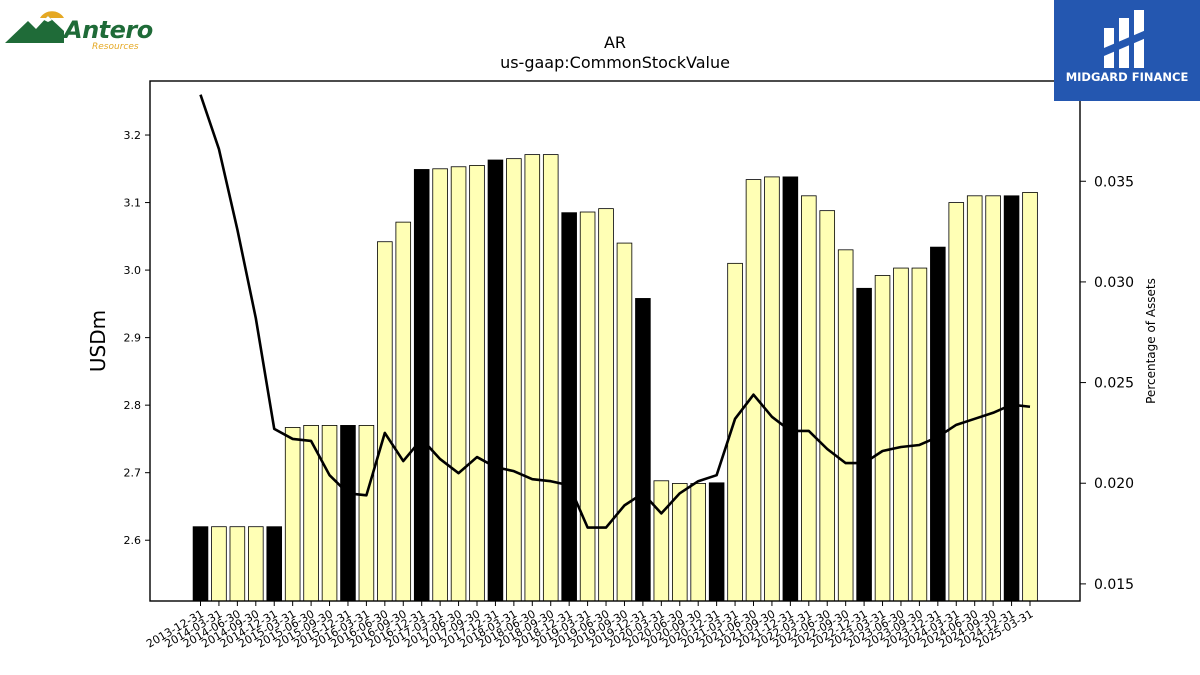  What do you see at coordinates (615, 42) in the screenshot?
I see `chart-title: AR` at bounding box center [615, 42].